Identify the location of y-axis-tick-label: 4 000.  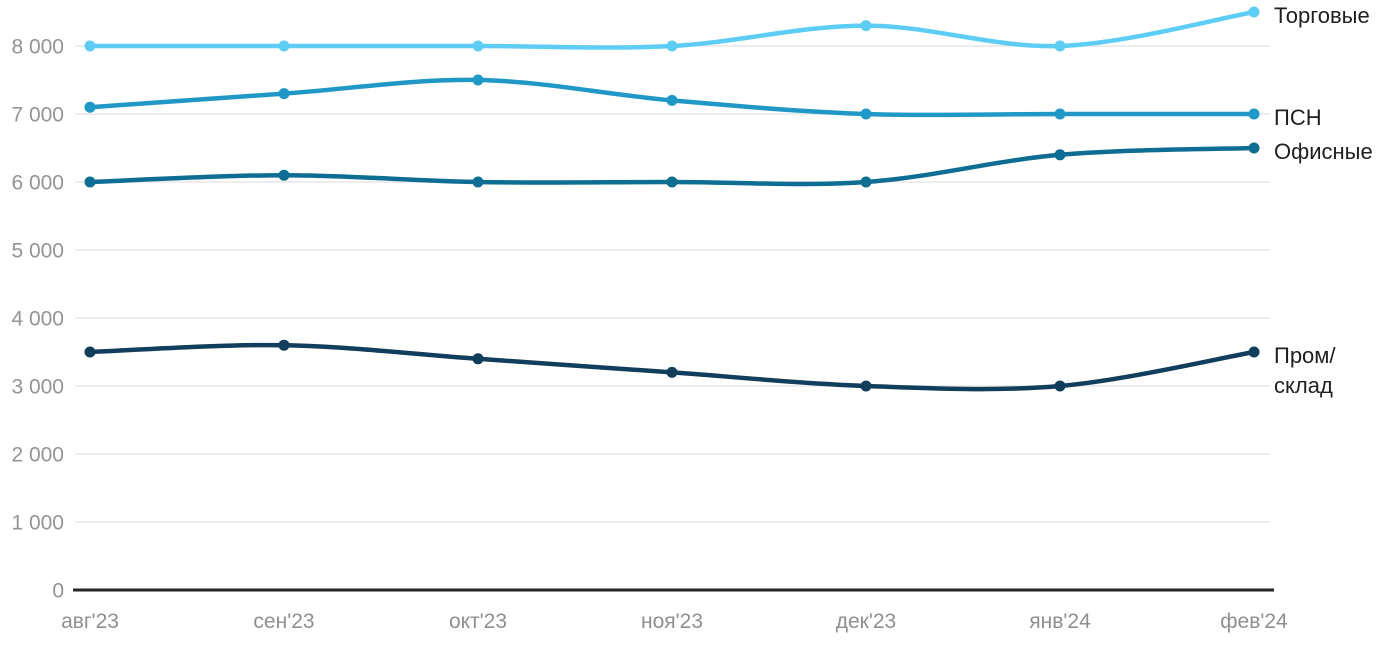
(37, 319).